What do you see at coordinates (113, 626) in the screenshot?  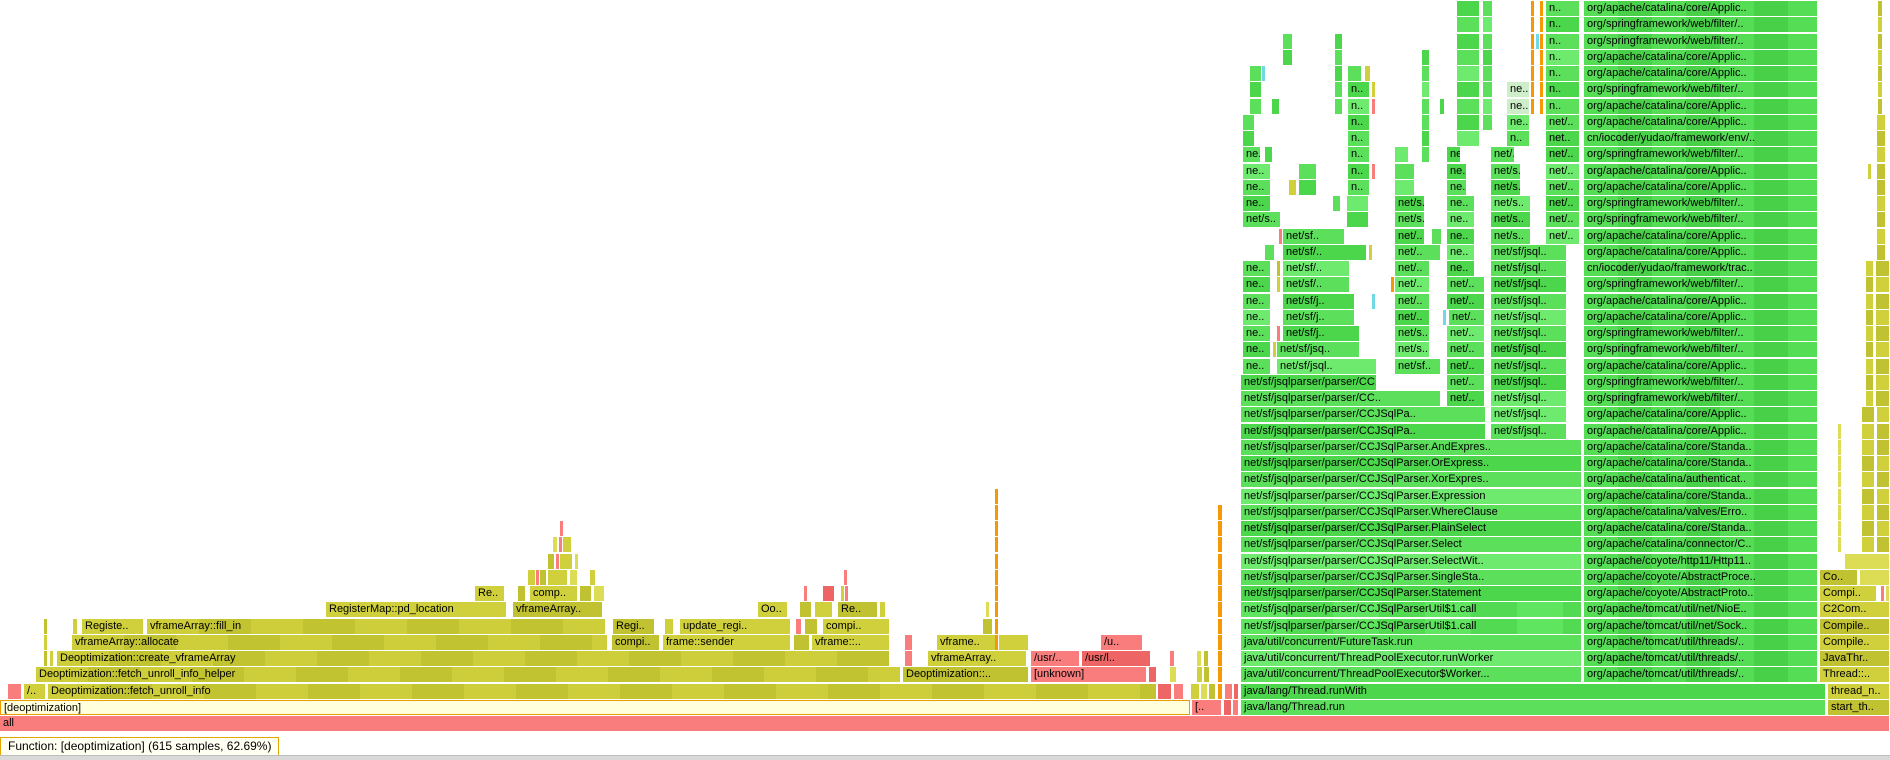 I see `frame-registe: Registe..` at bounding box center [113, 626].